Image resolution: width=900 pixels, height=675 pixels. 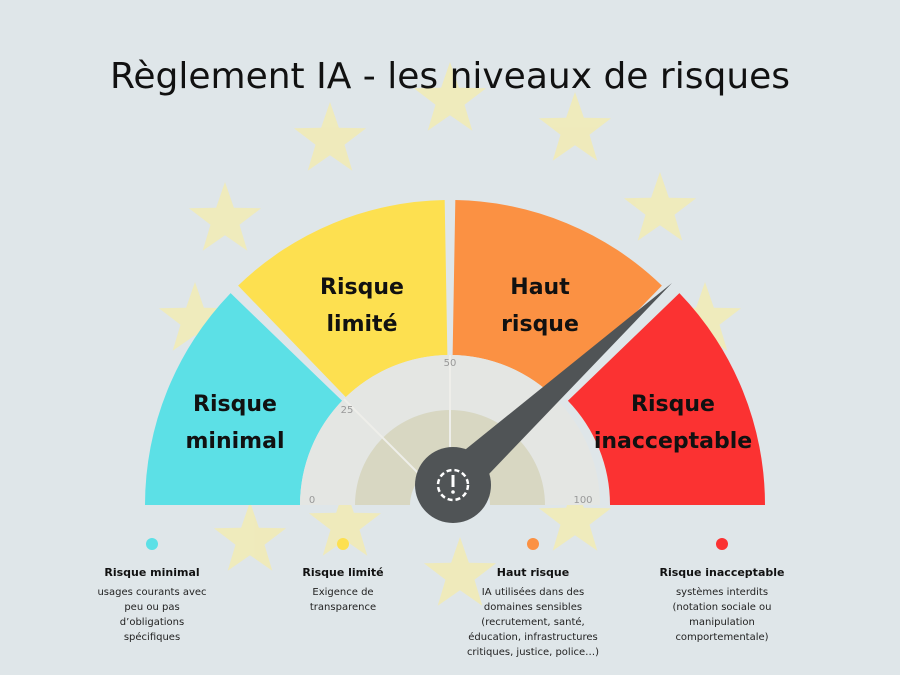 What do you see at coordinates (152, 637) in the screenshot?
I see `legend-description: spécifiques` at bounding box center [152, 637].